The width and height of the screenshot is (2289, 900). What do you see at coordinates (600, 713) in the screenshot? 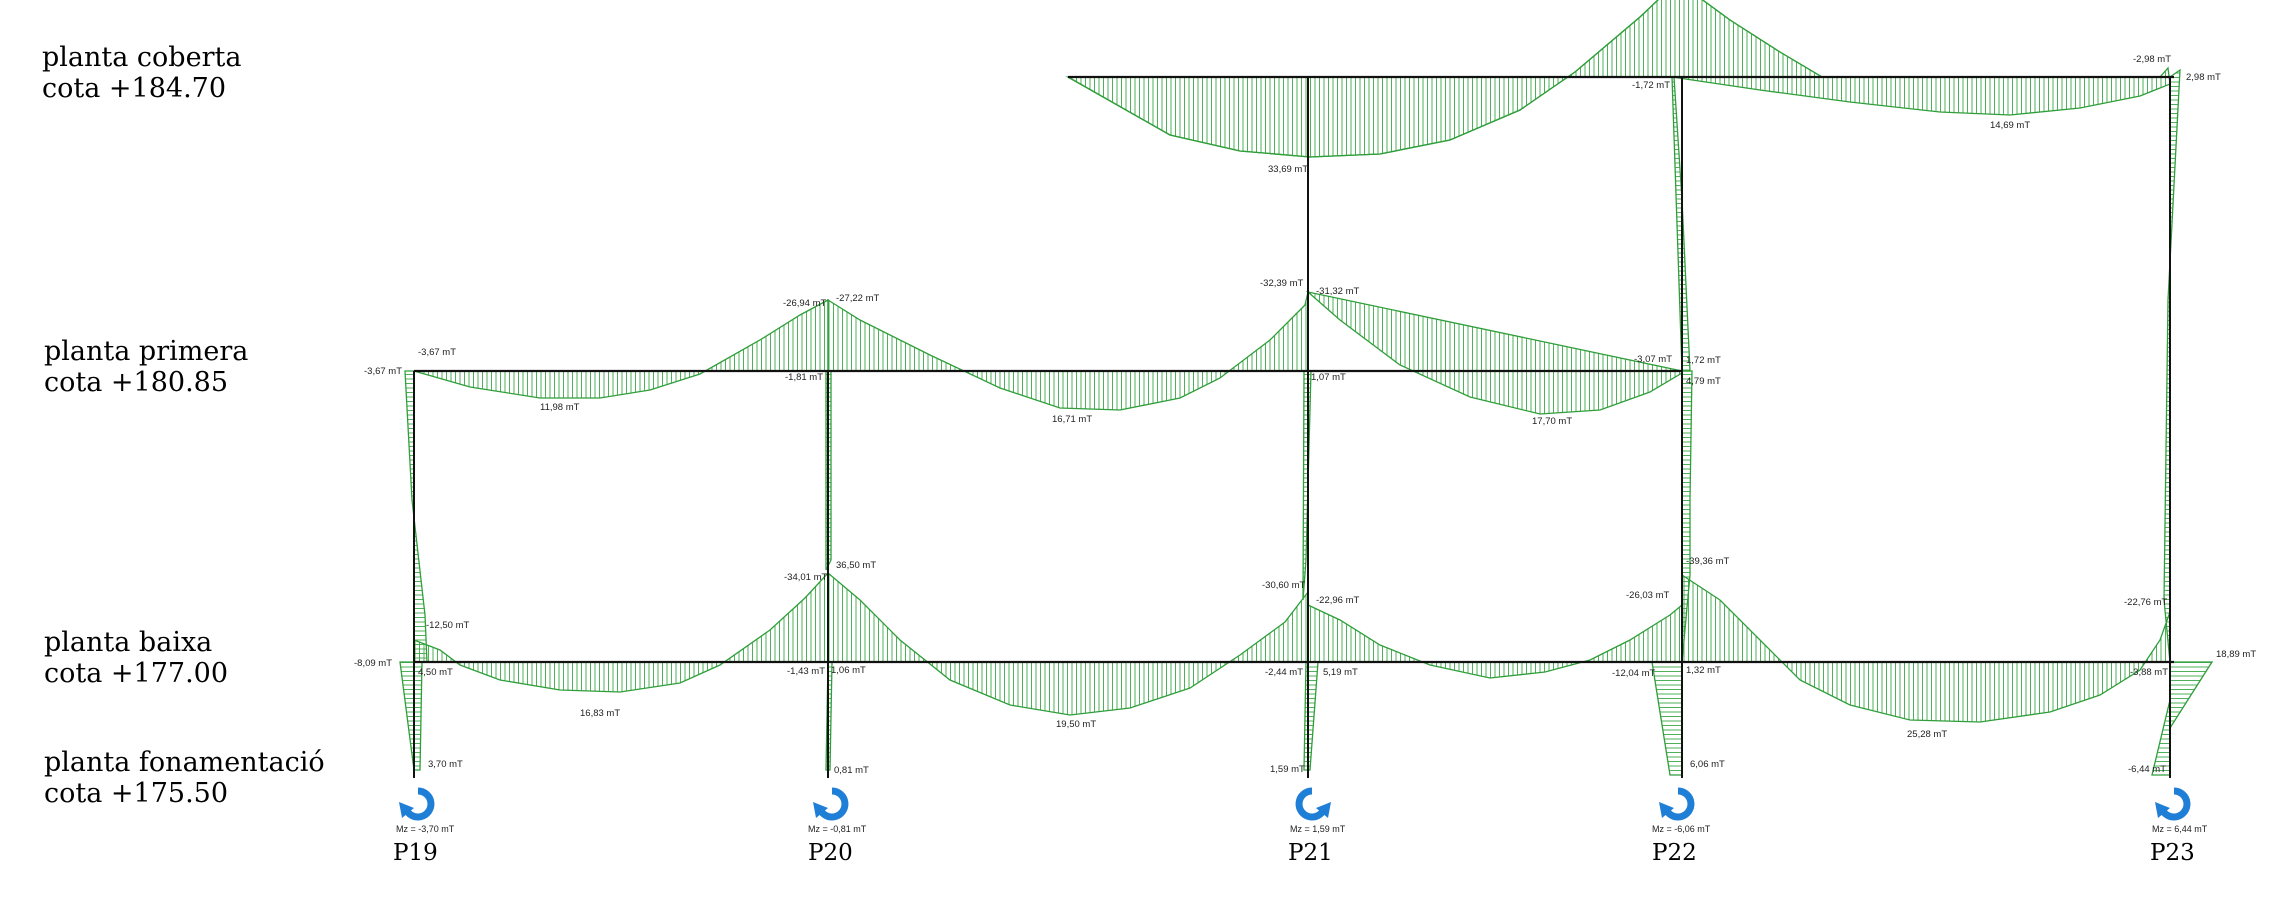
I see `moment-label: 16,83 mT` at bounding box center [600, 713].